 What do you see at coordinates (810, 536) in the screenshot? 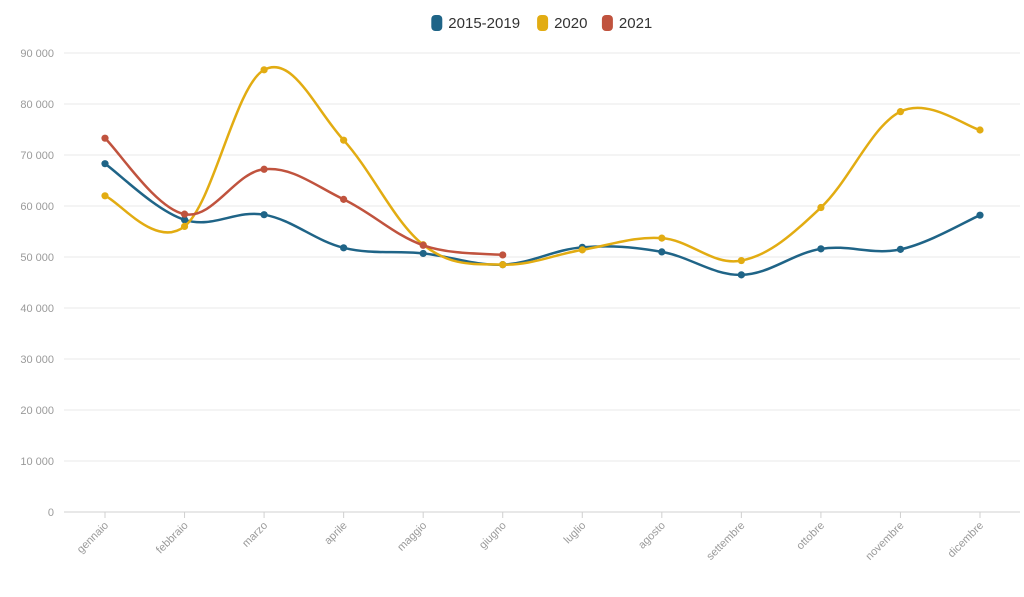
I see `x-tick-label: ottobre` at bounding box center [810, 536].